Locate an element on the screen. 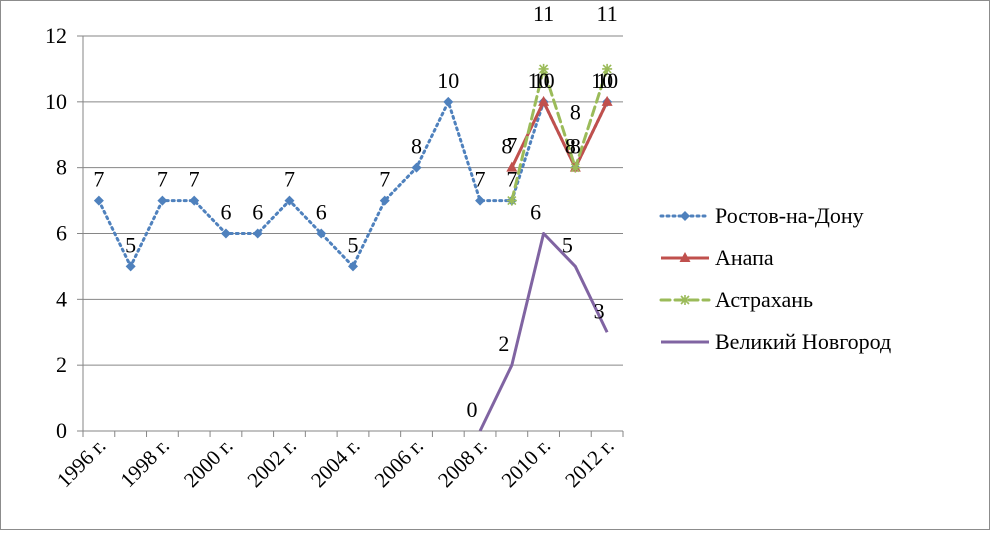  y-tick-label: 0 is located at coordinates (61, 430).